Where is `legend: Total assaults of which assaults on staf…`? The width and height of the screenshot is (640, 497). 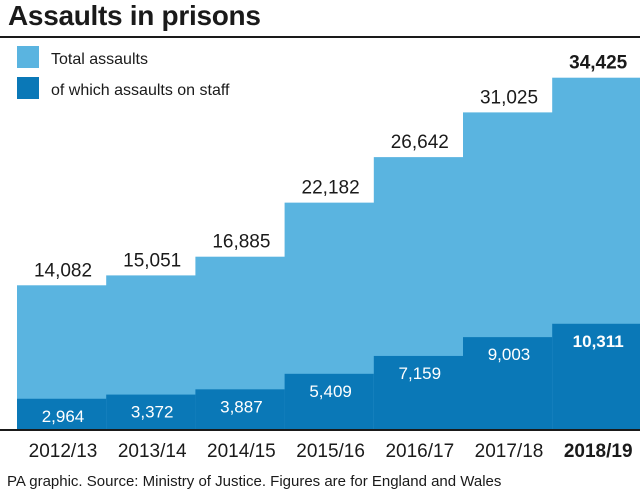
legend: Total assaults of which assaults on staf… is located at coordinates (123, 72).